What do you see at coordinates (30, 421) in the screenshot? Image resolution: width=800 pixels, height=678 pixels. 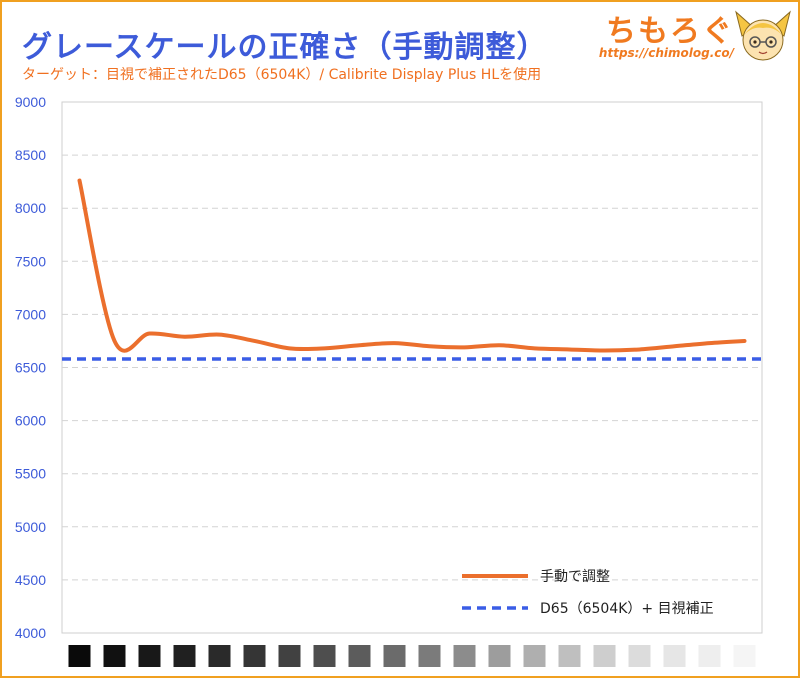 I see `y-tick-label: 6000` at bounding box center [30, 421].